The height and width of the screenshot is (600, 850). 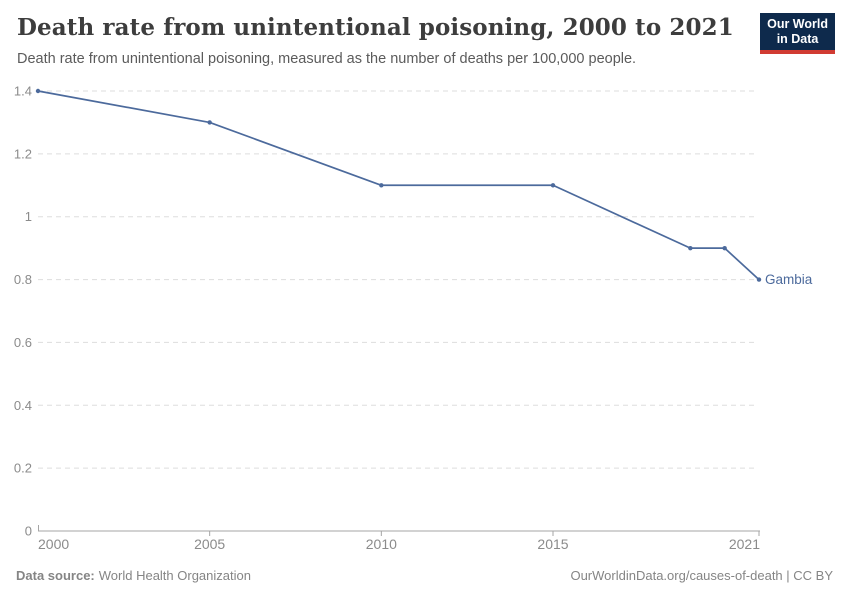 What do you see at coordinates (23, 405) in the screenshot?
I see `svg-text: 0.4` at bounding box center [23, 405].